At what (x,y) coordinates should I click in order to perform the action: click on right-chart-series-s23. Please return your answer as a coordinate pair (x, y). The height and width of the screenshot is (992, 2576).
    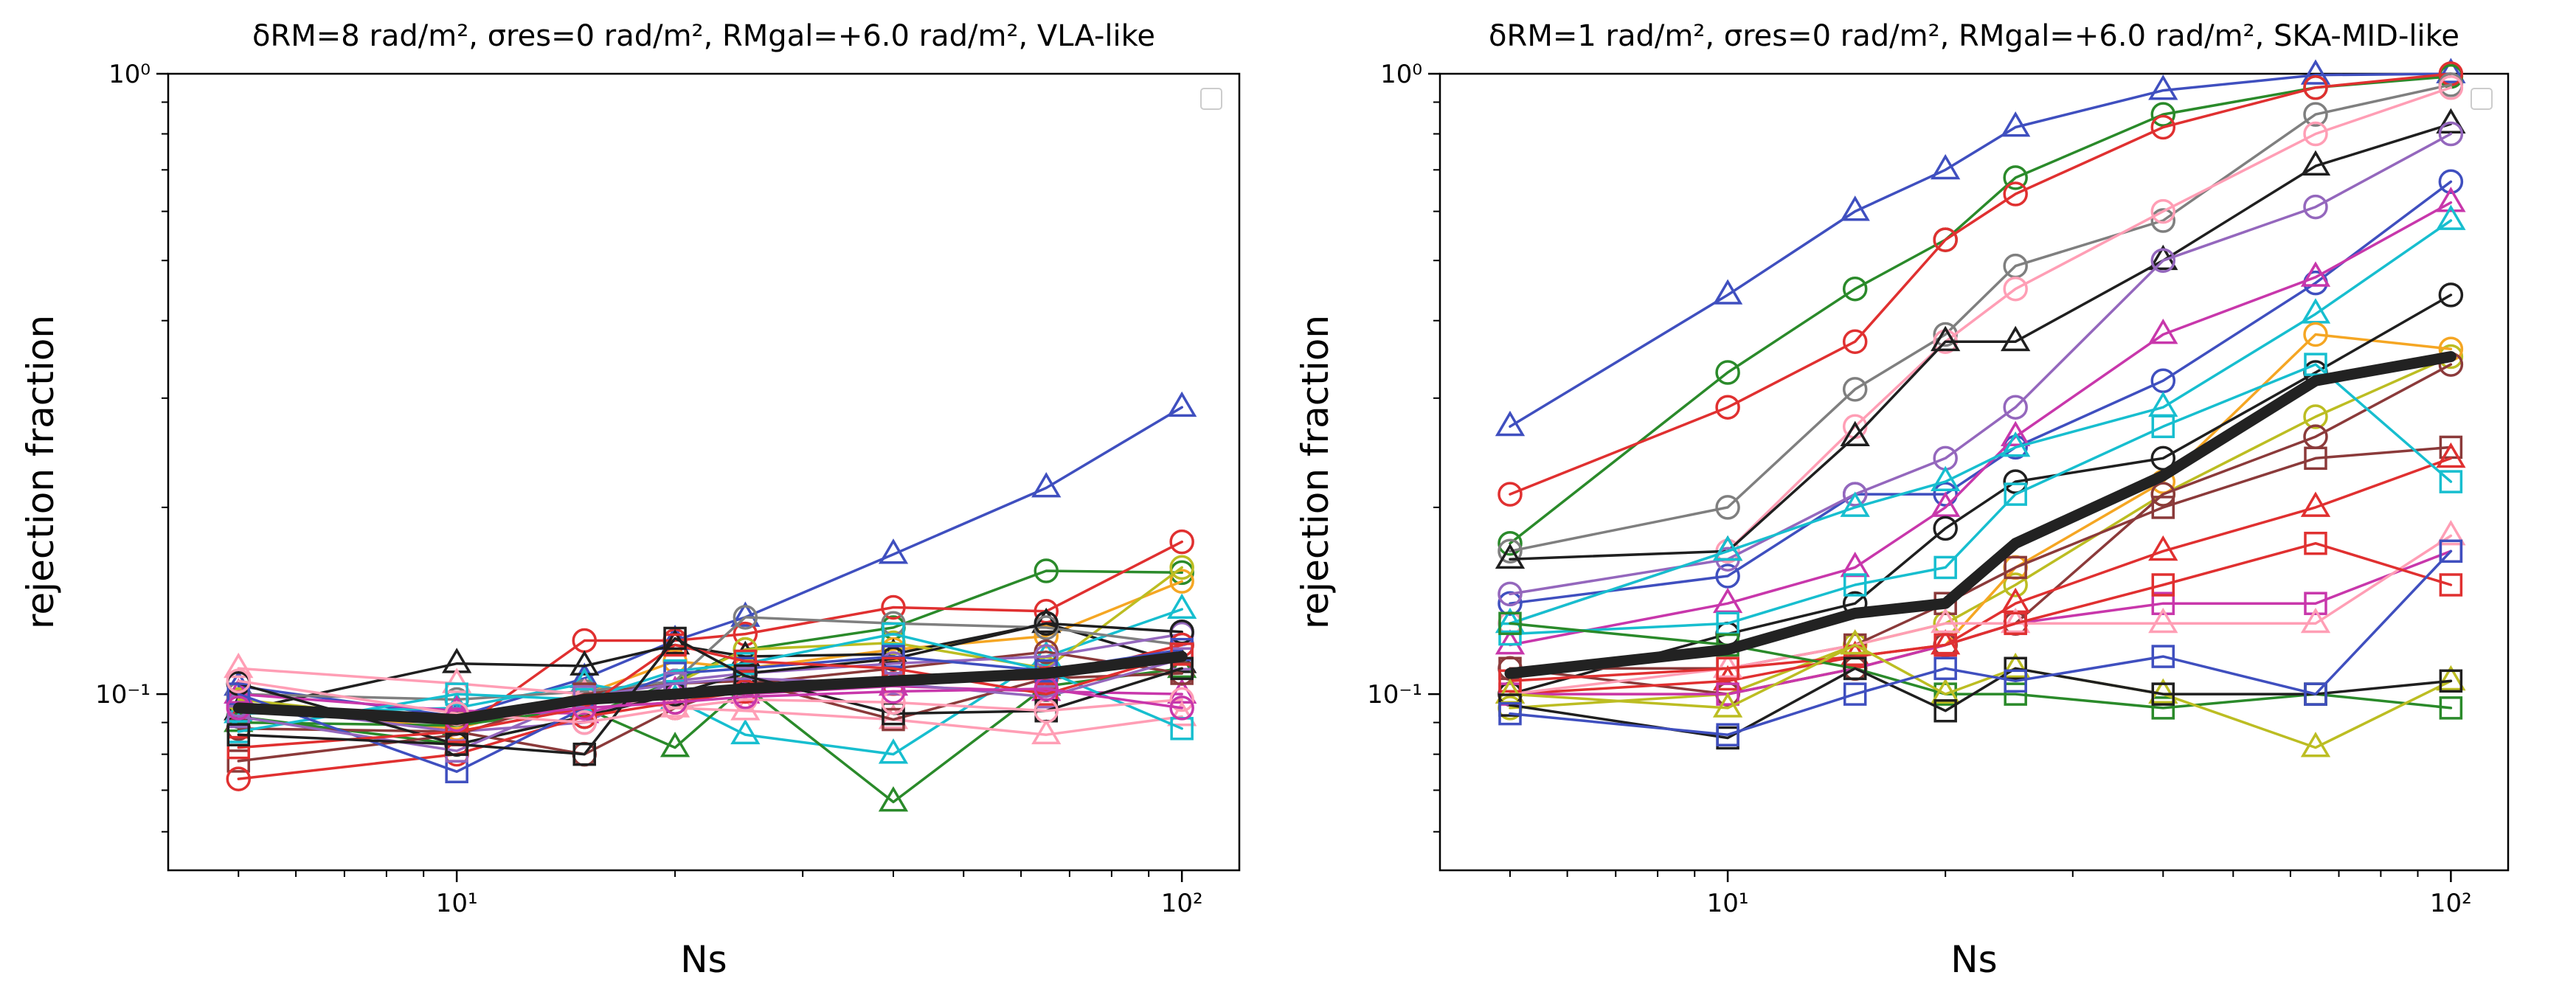
    Looking at the image, I should click on (1981, 703).